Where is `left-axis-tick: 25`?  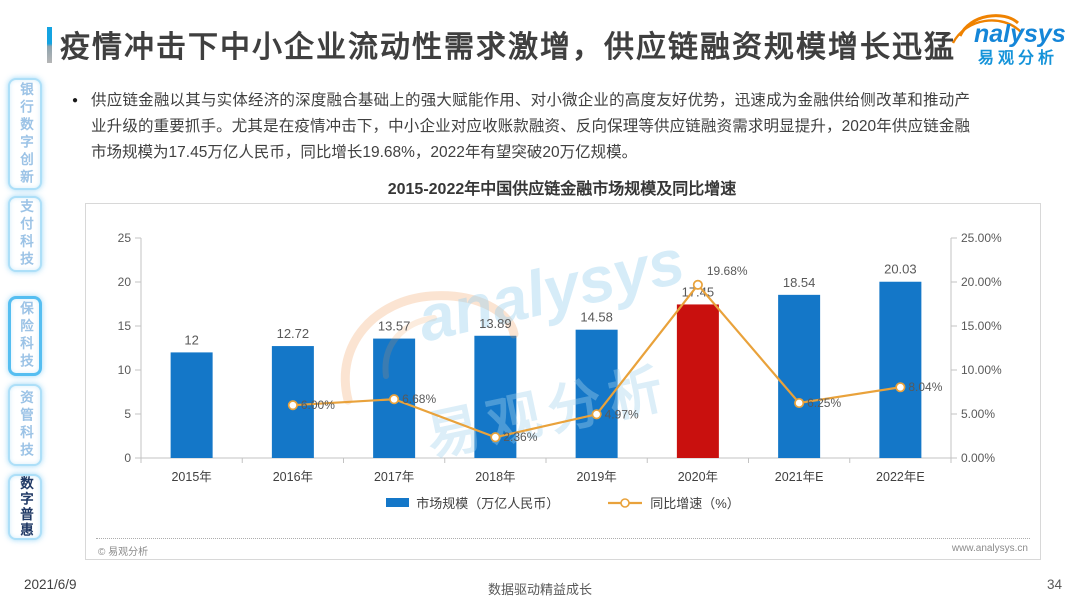
left-axis-tick: 25 is located at coordinates (125, 238).